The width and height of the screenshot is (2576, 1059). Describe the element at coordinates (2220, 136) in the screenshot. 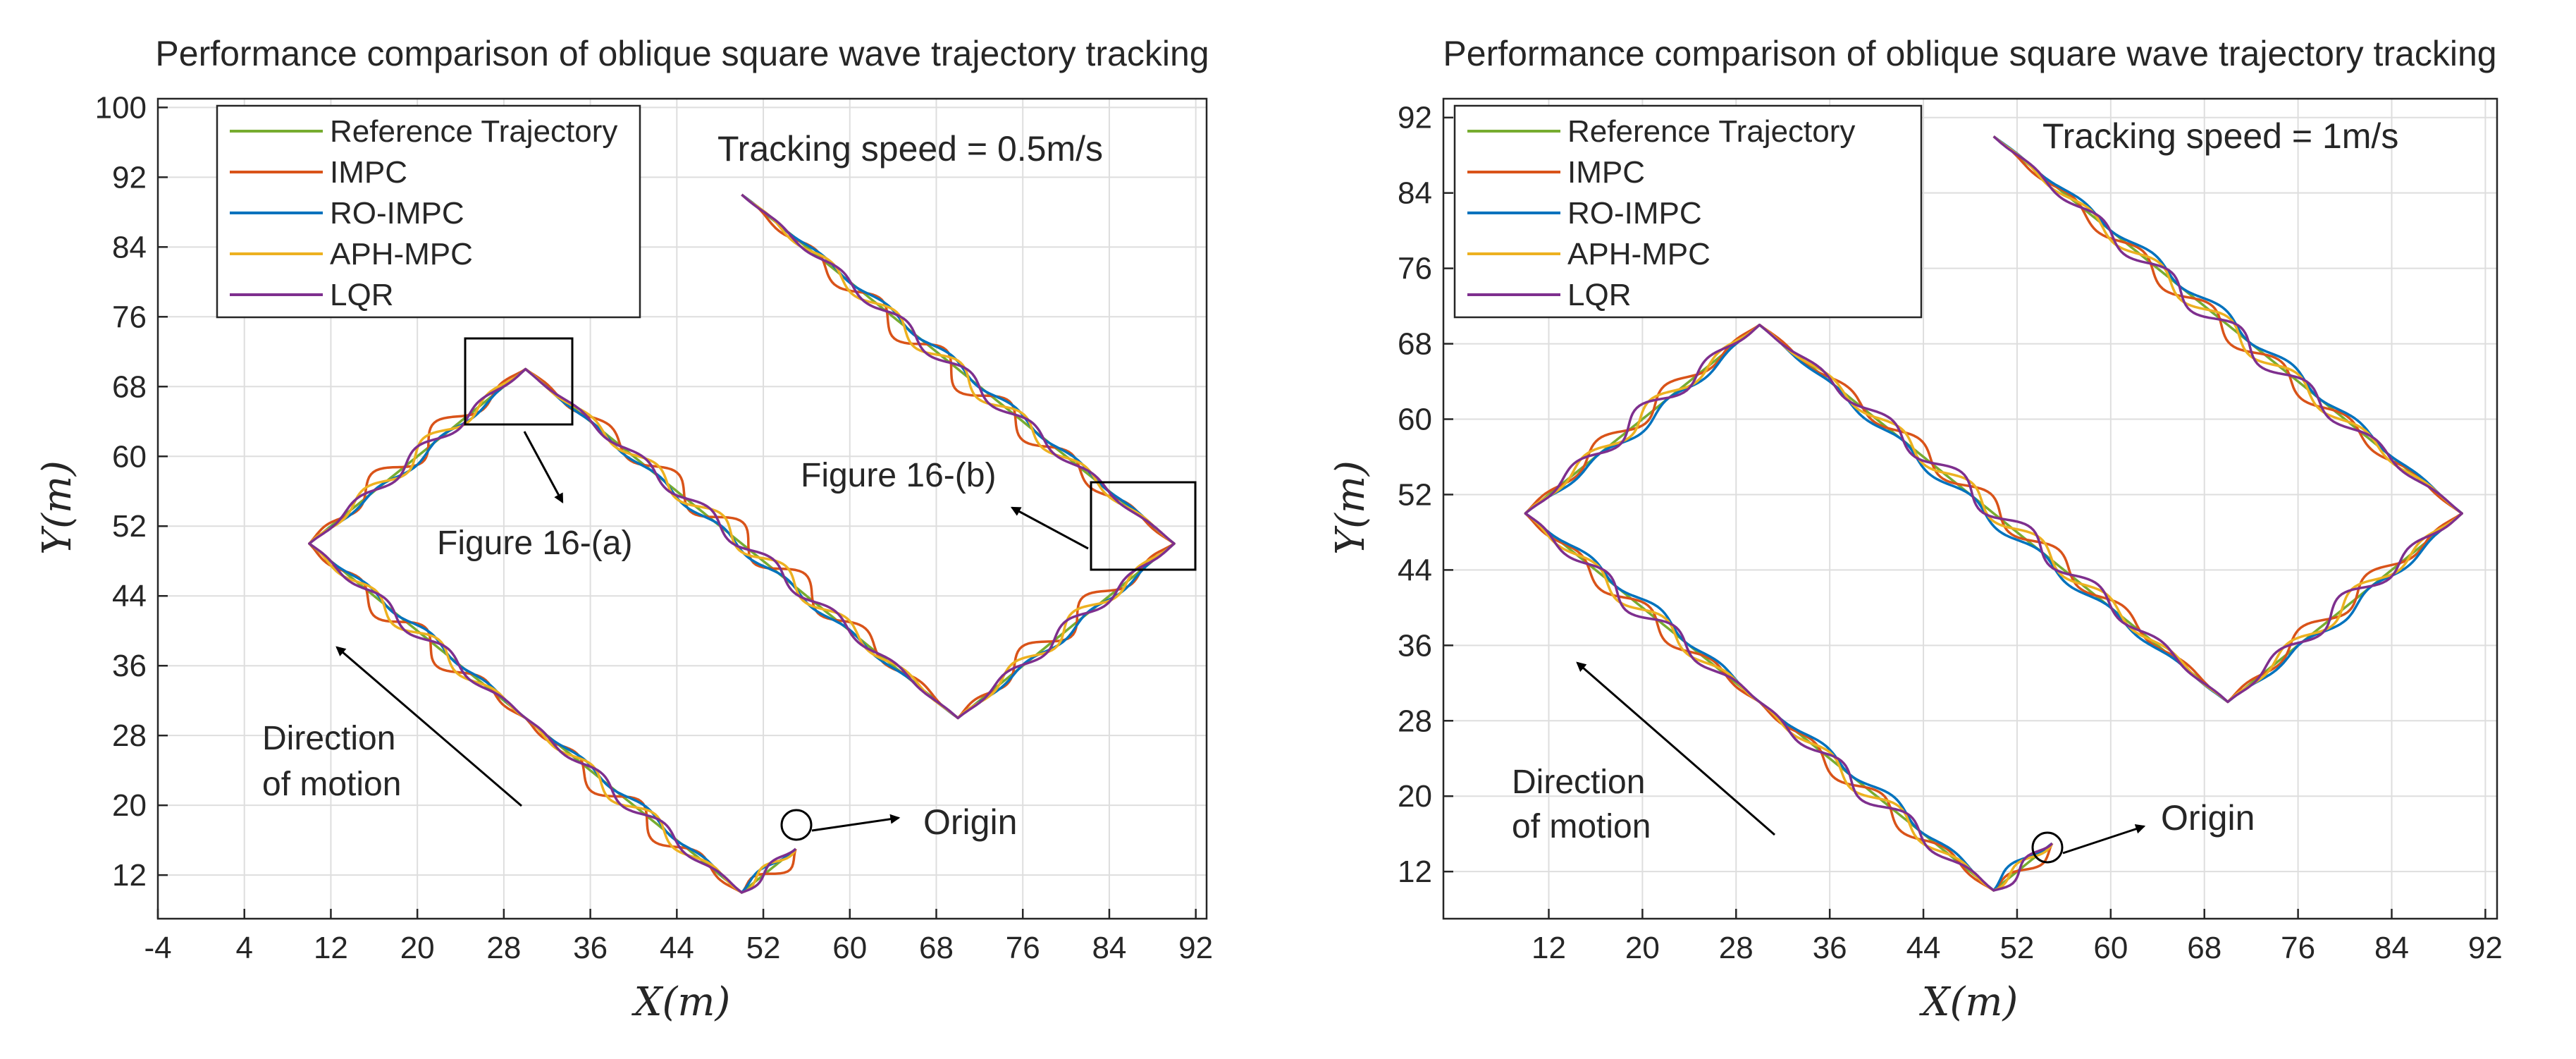

I see `speed-label-right: Tracking speed = 1m/s` at that location.